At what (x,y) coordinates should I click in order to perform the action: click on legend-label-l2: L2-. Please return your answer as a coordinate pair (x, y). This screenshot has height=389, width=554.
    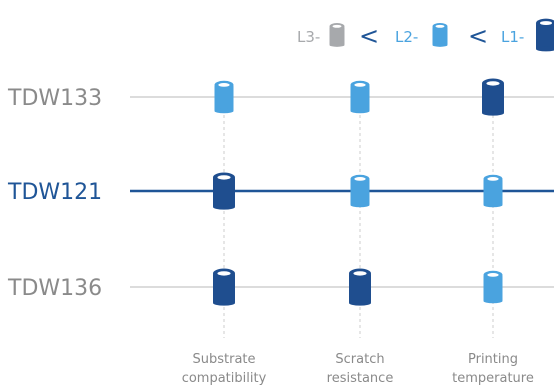
    Looking at the image, I should click on (406, 37).